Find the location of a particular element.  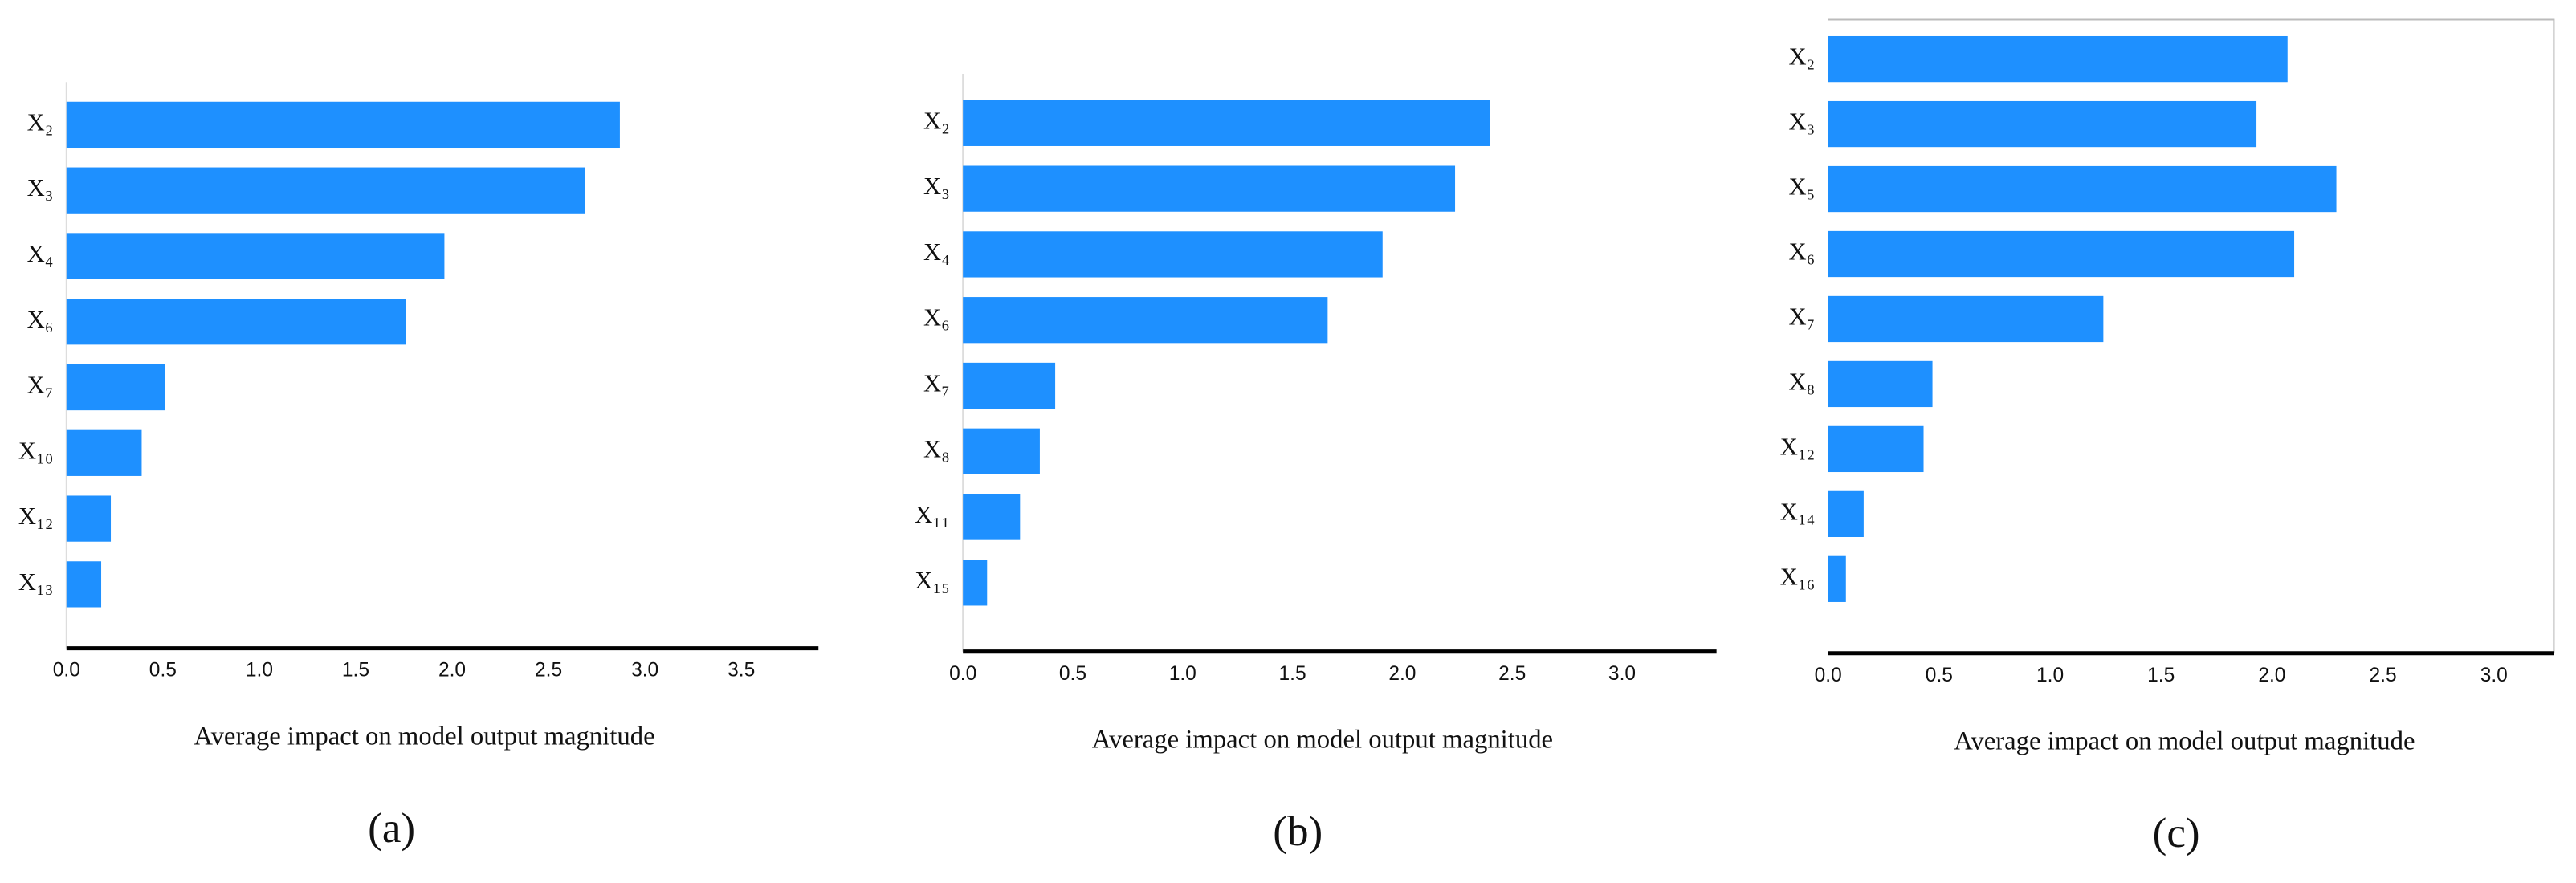

y-tick-label: X₁₃ is located at coordinates (36, 582).